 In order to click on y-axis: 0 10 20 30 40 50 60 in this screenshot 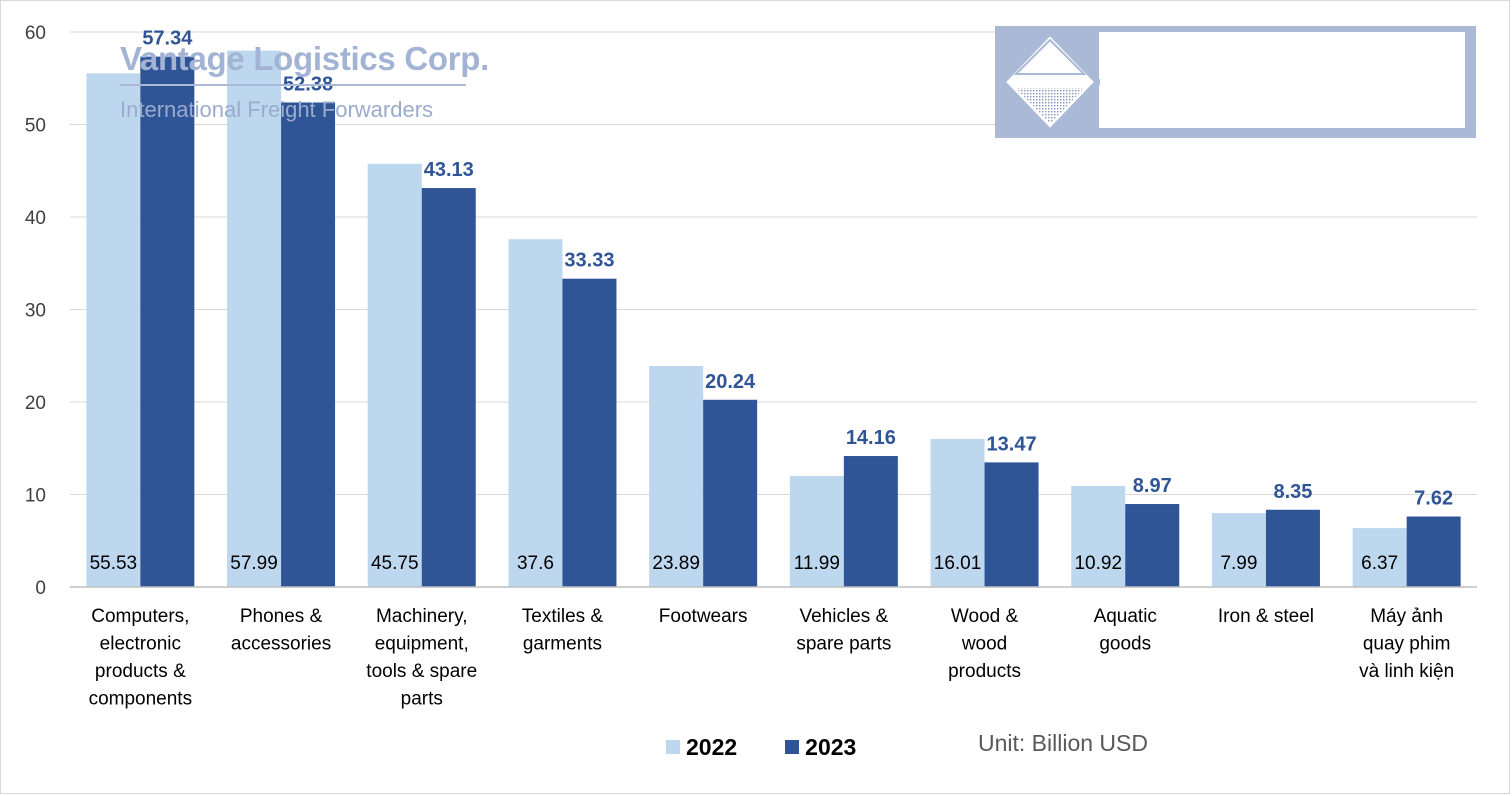, I will do `click(35, 311)`.